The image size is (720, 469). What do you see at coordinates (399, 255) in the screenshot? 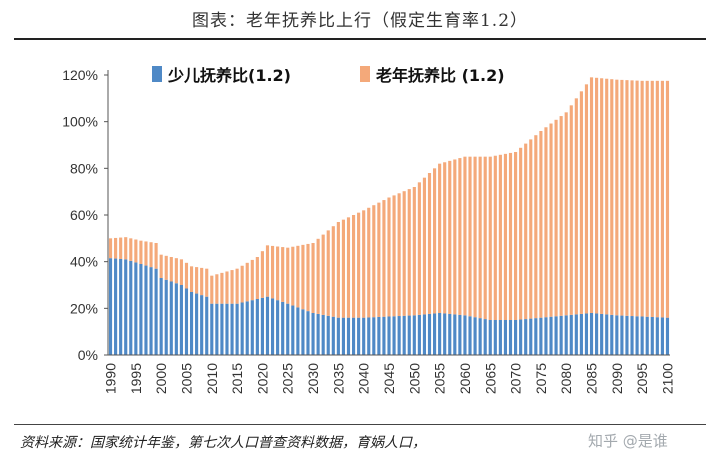
I see `bar-elderly-2047` at bounding box center [399, 255].